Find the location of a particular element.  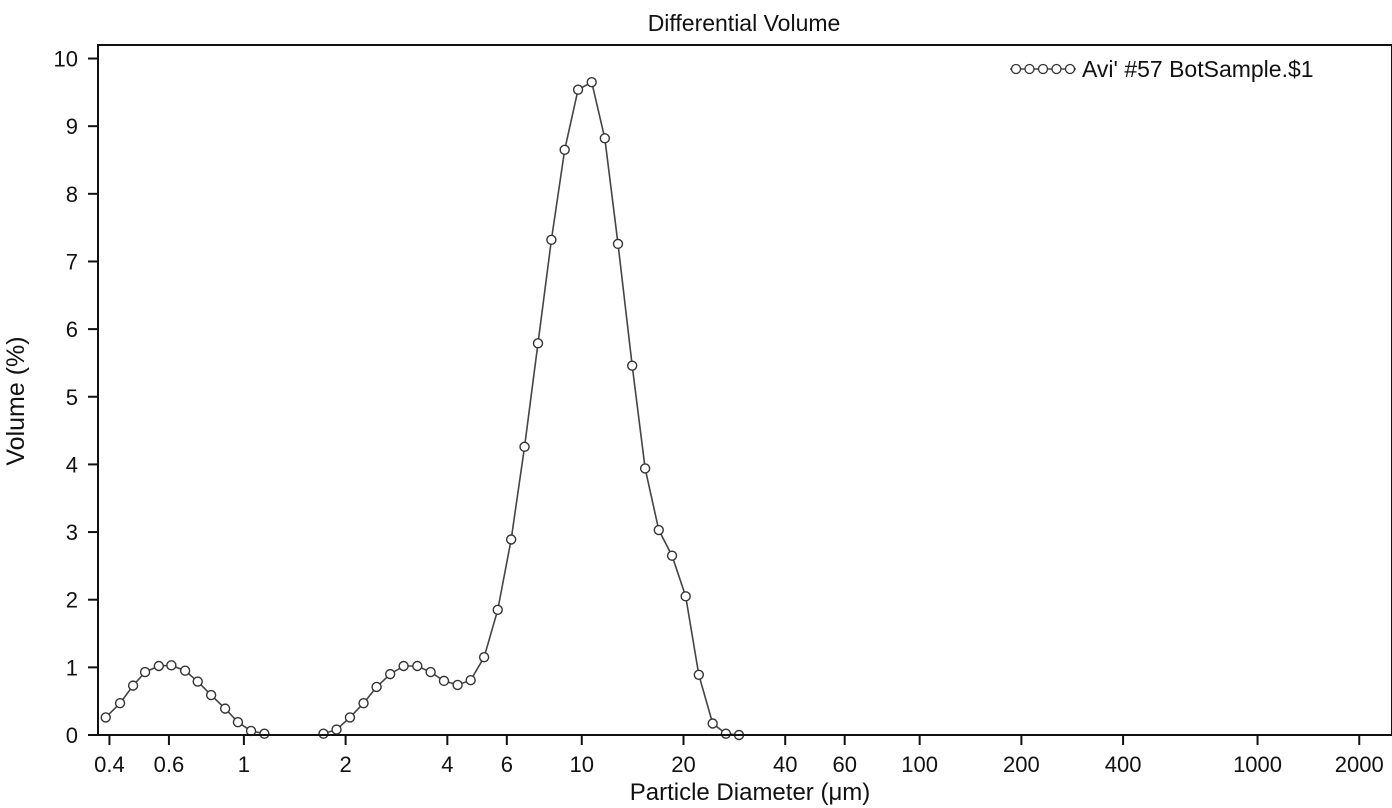

x-tick-label: 40 is located at coordinates (785, 764).